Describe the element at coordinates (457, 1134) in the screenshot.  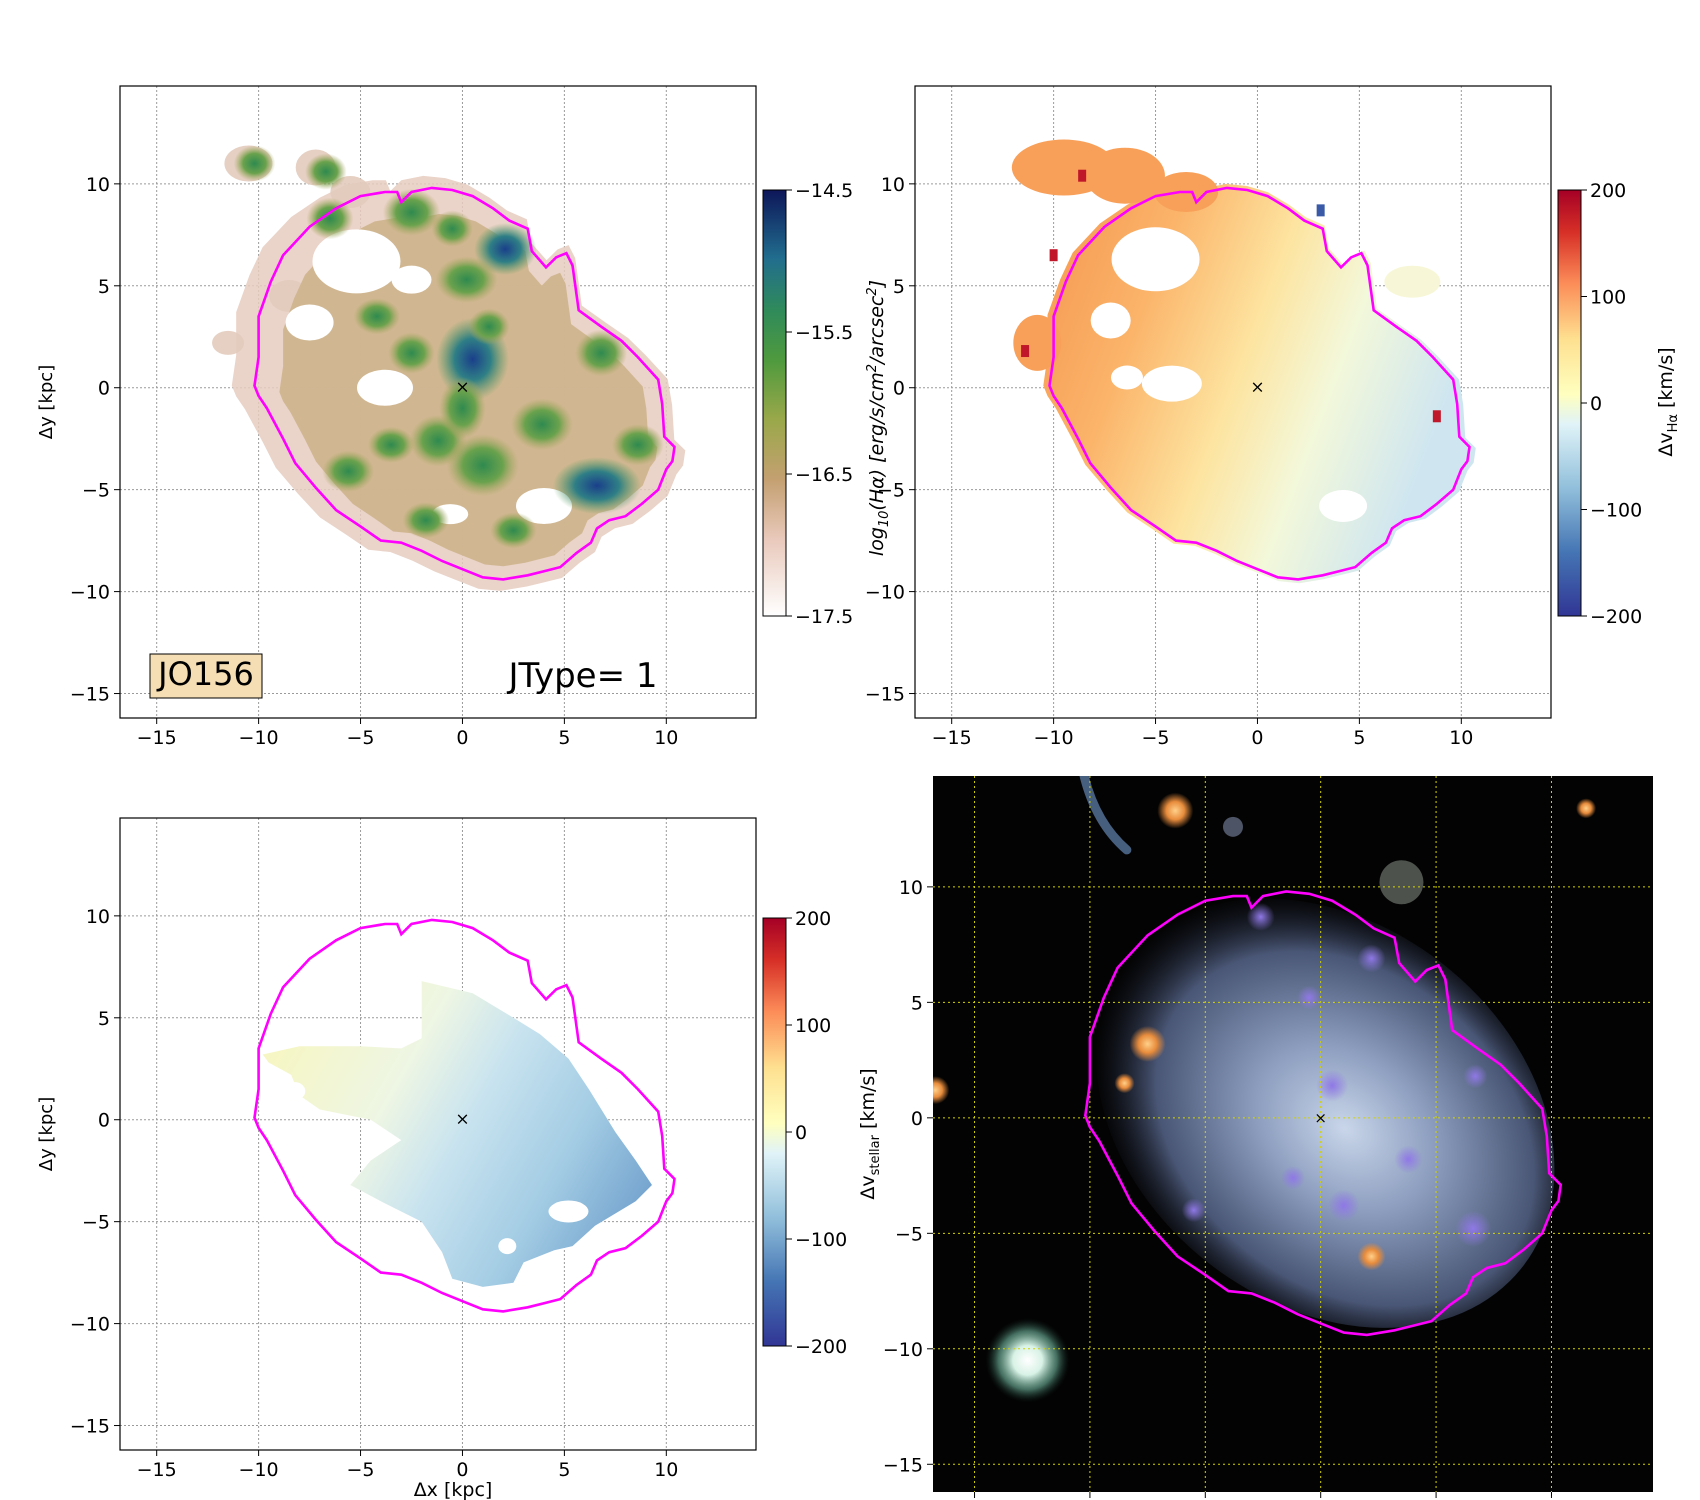
I see `stellar-velocity-field` at that location.